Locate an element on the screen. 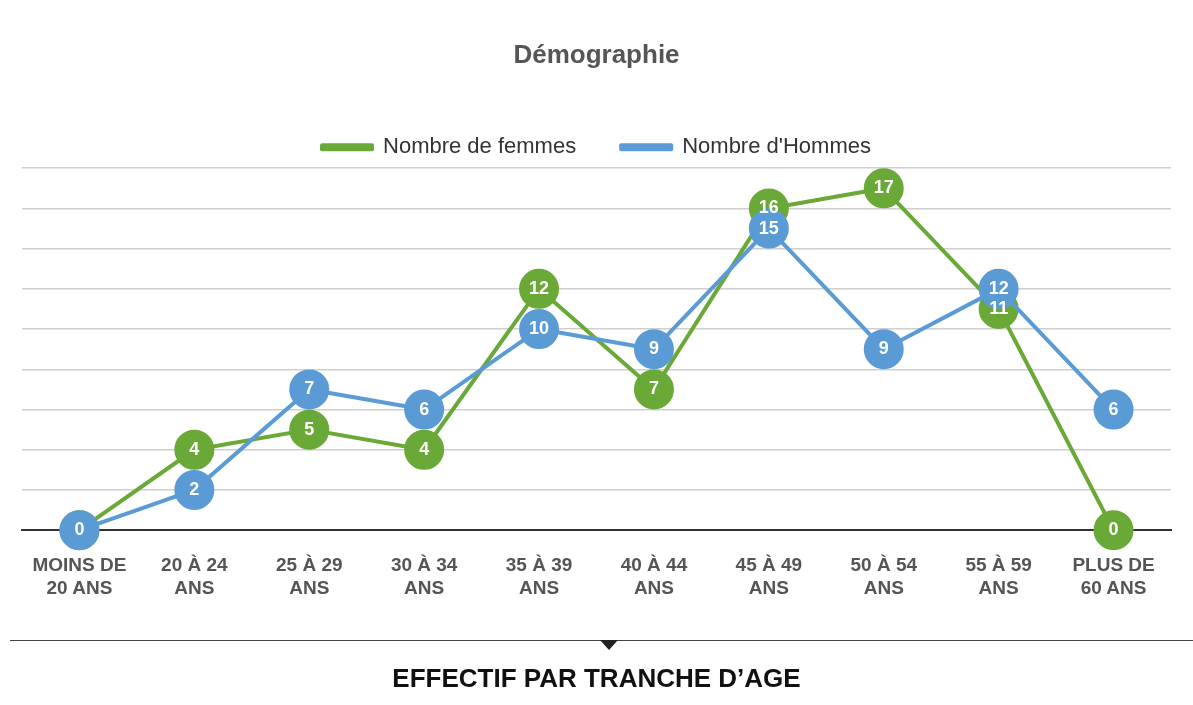  x-tick-label: 25 À 29 ANS is located at coordinates (309, 575).